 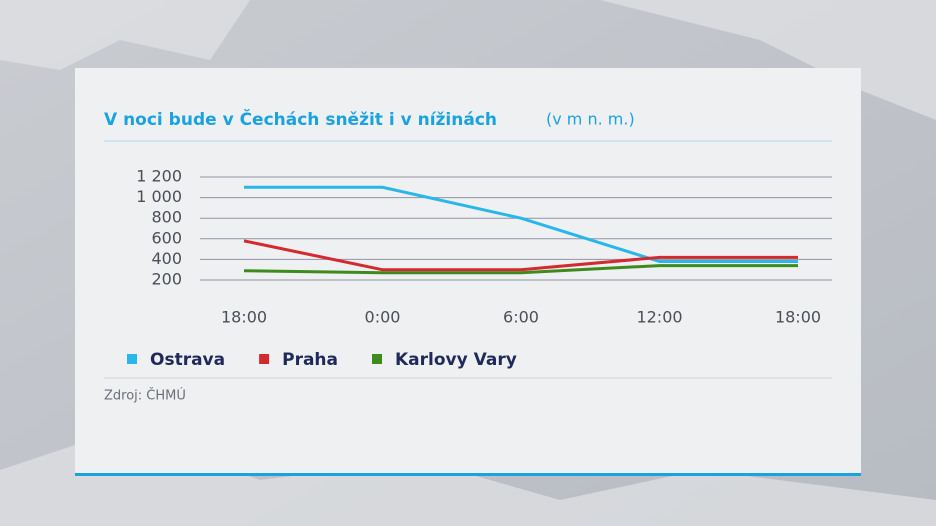 I want to click on legend-label: Praha, so click(x=310, y=360).